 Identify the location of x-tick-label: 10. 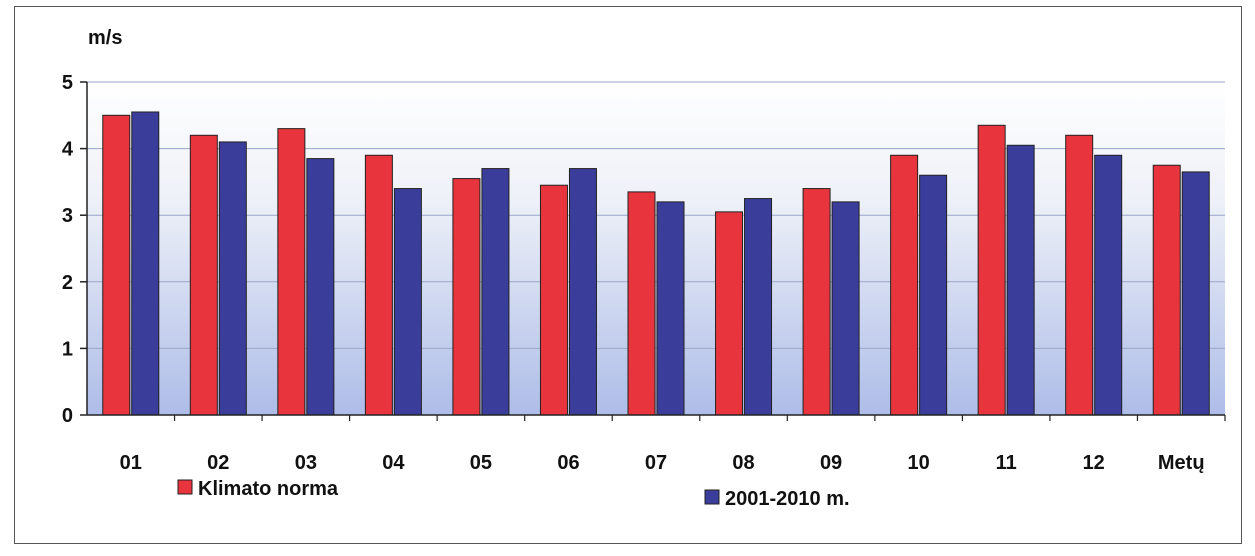
(918, 463).